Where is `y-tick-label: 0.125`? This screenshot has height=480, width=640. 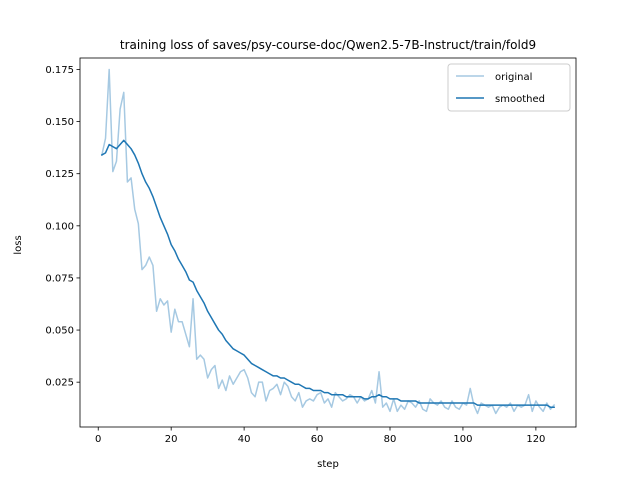
y-tick-label: 0.125 is located at coordinates (59, 174).